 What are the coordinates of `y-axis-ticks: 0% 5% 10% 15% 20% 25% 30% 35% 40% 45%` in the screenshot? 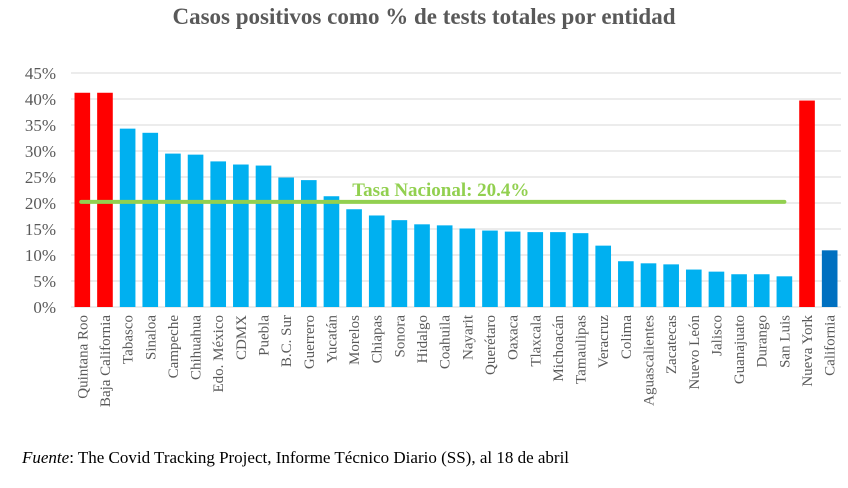 It's located at (40, 190).